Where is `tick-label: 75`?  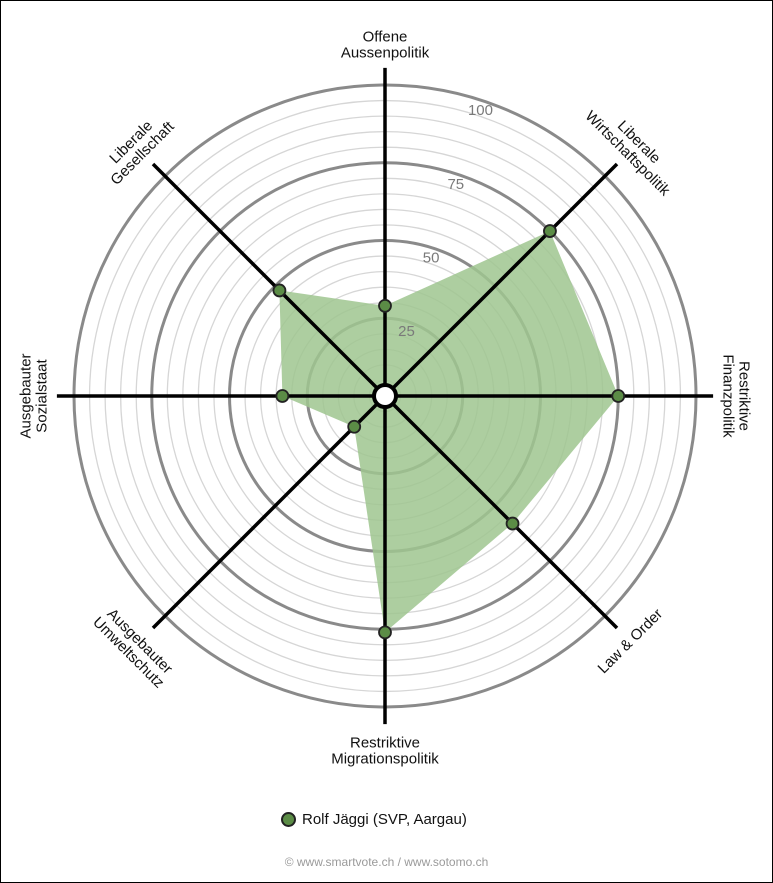 tick-label: 75 is located at coordinates (455, 184).